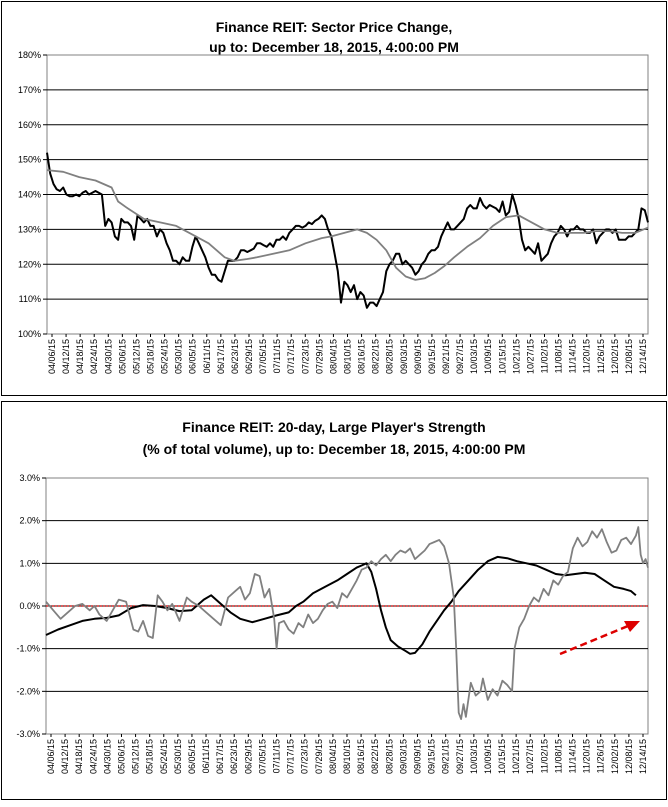  Describe the element at coordinates (545, 356) in the screenshot. I see `chart1-x-tick-label: 11/02/15` at that location.